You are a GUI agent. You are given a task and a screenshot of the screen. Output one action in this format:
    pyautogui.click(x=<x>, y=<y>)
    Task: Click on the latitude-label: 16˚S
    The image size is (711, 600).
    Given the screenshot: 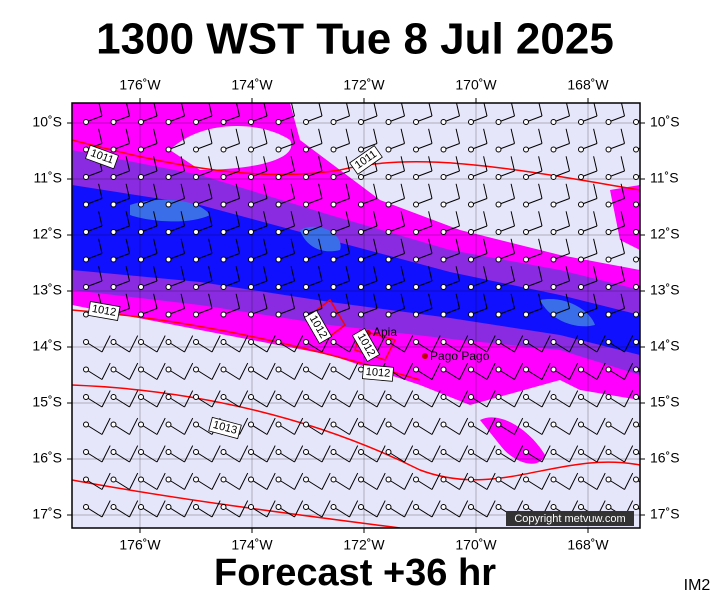 What is the action you would take?
    pyautogui.click(x=665, y=458)
    